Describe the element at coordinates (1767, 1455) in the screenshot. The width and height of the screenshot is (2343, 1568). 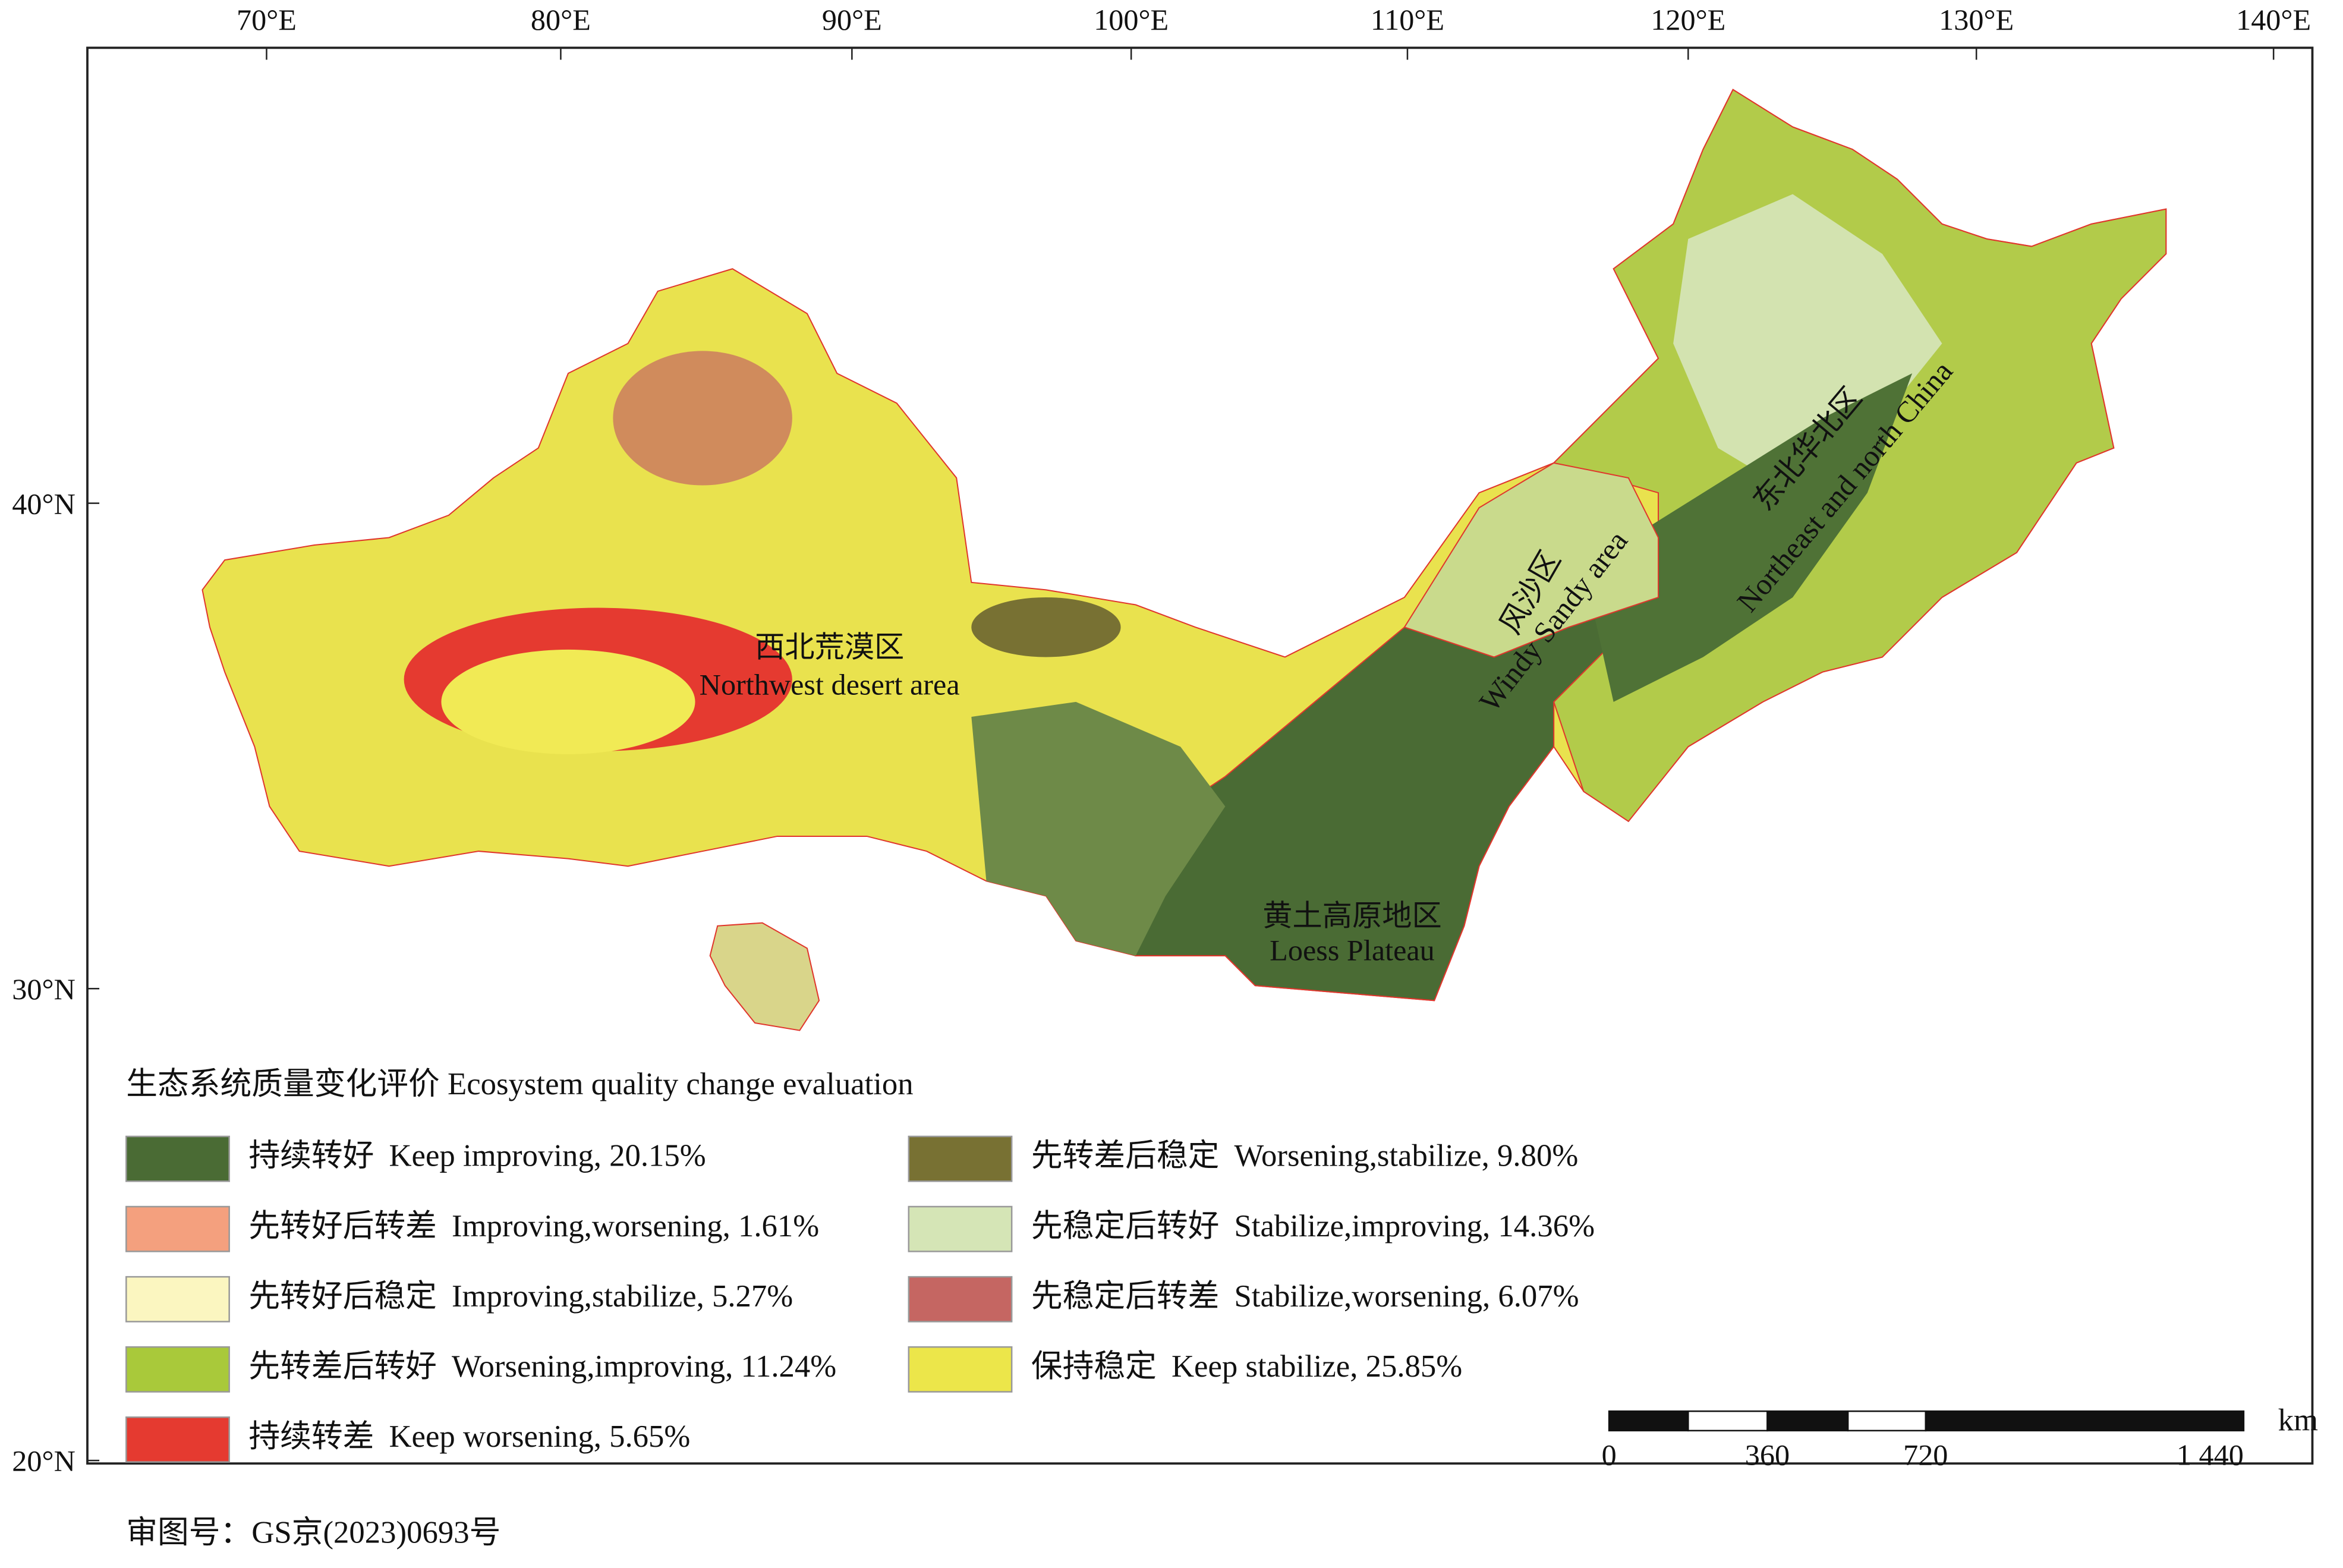
I see `scale-label: 360` at that location.